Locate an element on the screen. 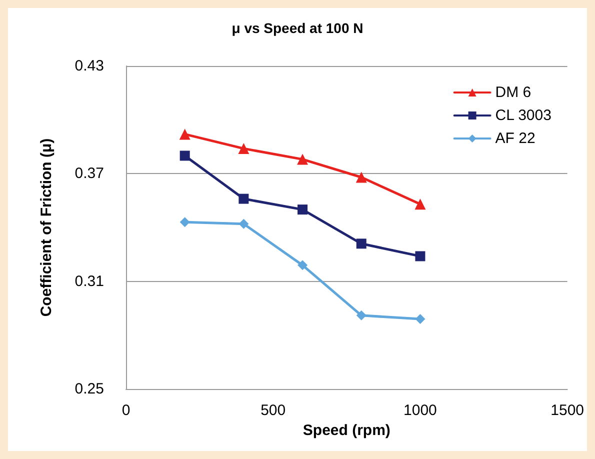  x-tick-label: 1500 is located at coordinates (567, 410).